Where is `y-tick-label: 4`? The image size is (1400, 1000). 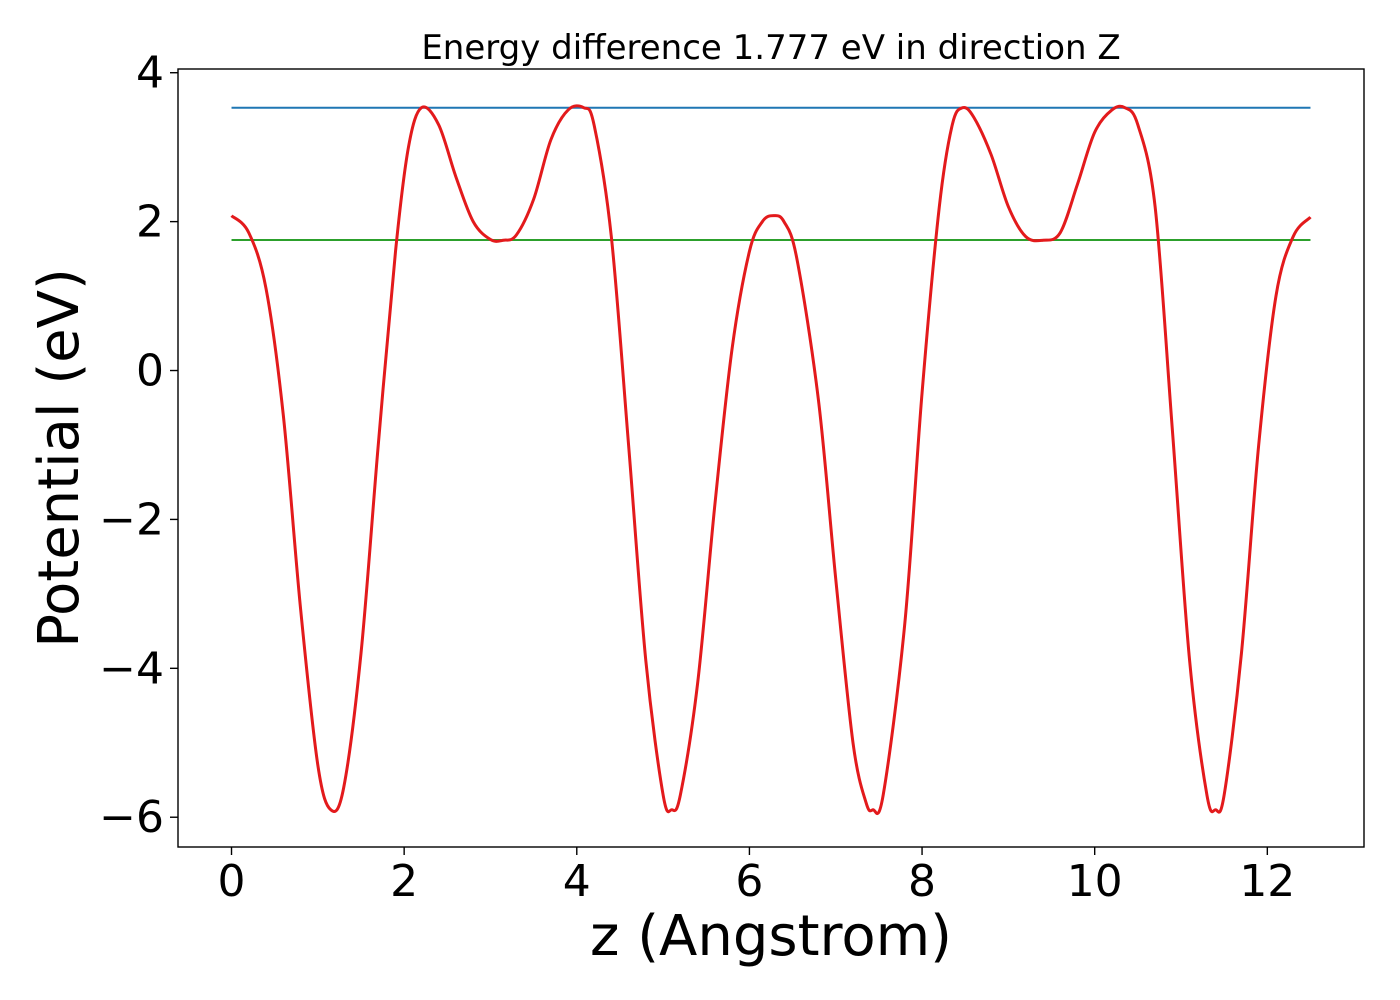
y-tick-label: 4 is located at coordinates (150, 73).